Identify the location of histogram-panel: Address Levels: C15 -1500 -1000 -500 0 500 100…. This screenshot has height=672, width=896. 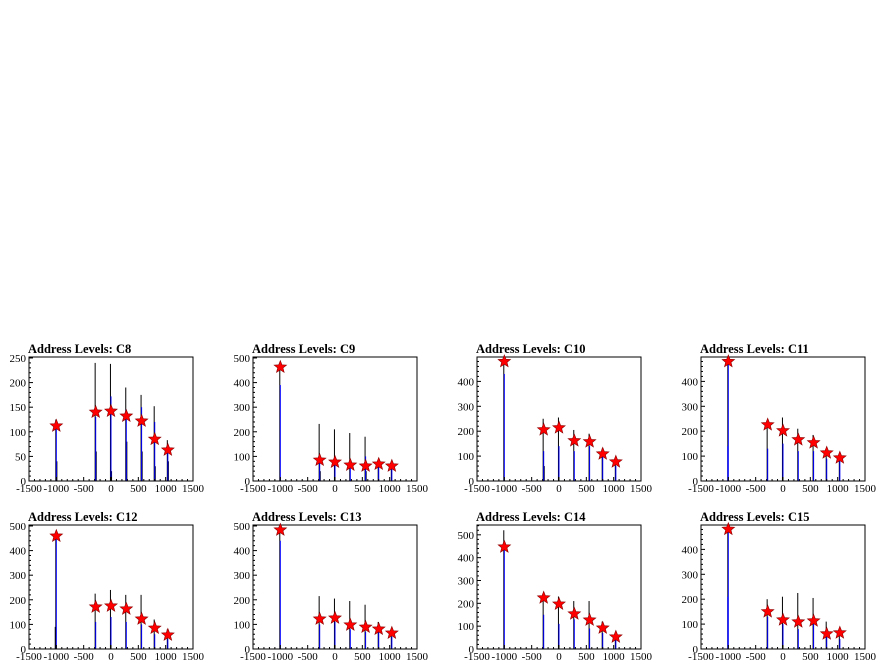
(779, 586).